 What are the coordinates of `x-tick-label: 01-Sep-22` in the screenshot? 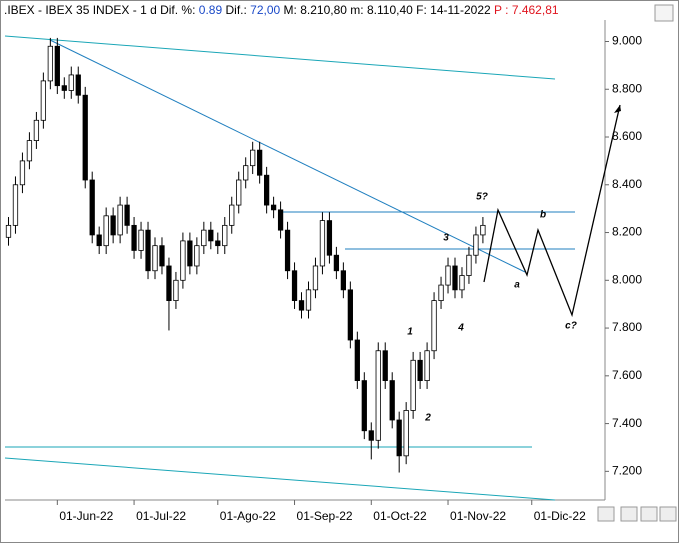 It's located at (325, 516).